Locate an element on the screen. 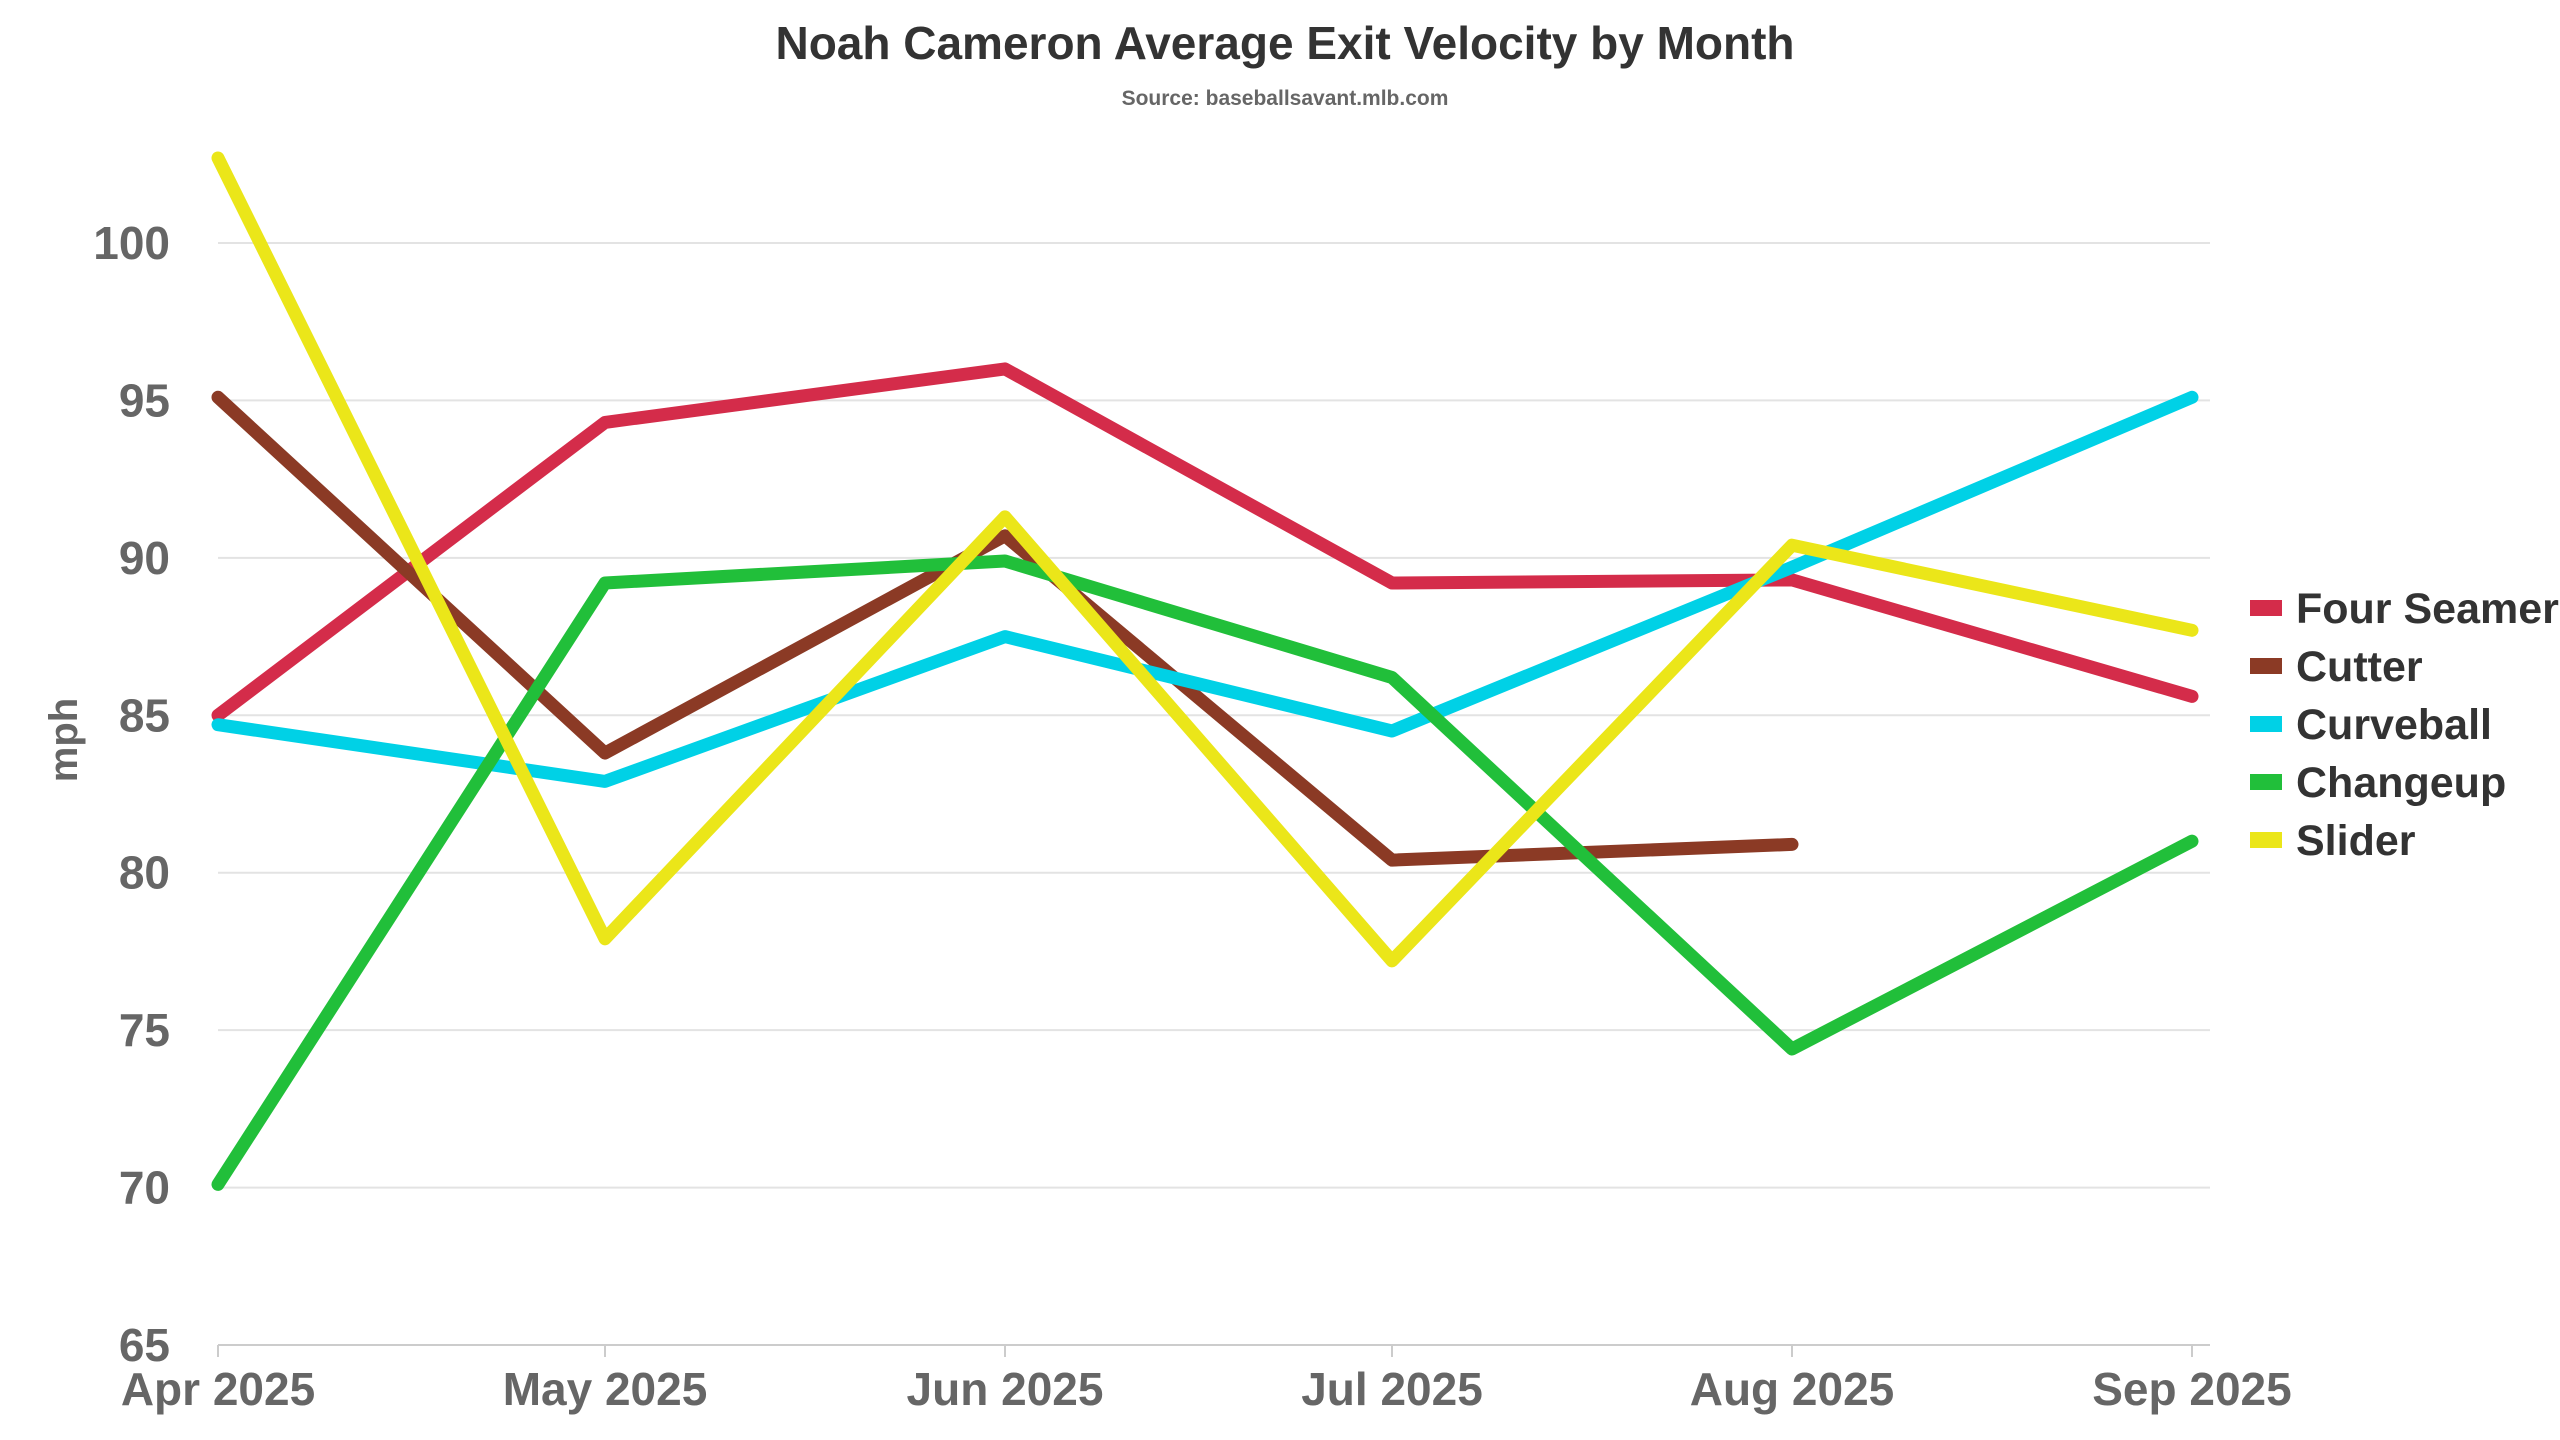 The height and width of the screenshot is (1440, 2560). x-tick-label: May 2025 is located at coordinates (605, 1389).